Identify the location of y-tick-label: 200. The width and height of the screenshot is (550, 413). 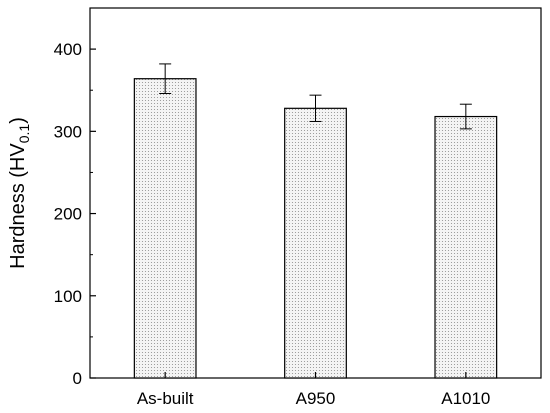
(68, 214).